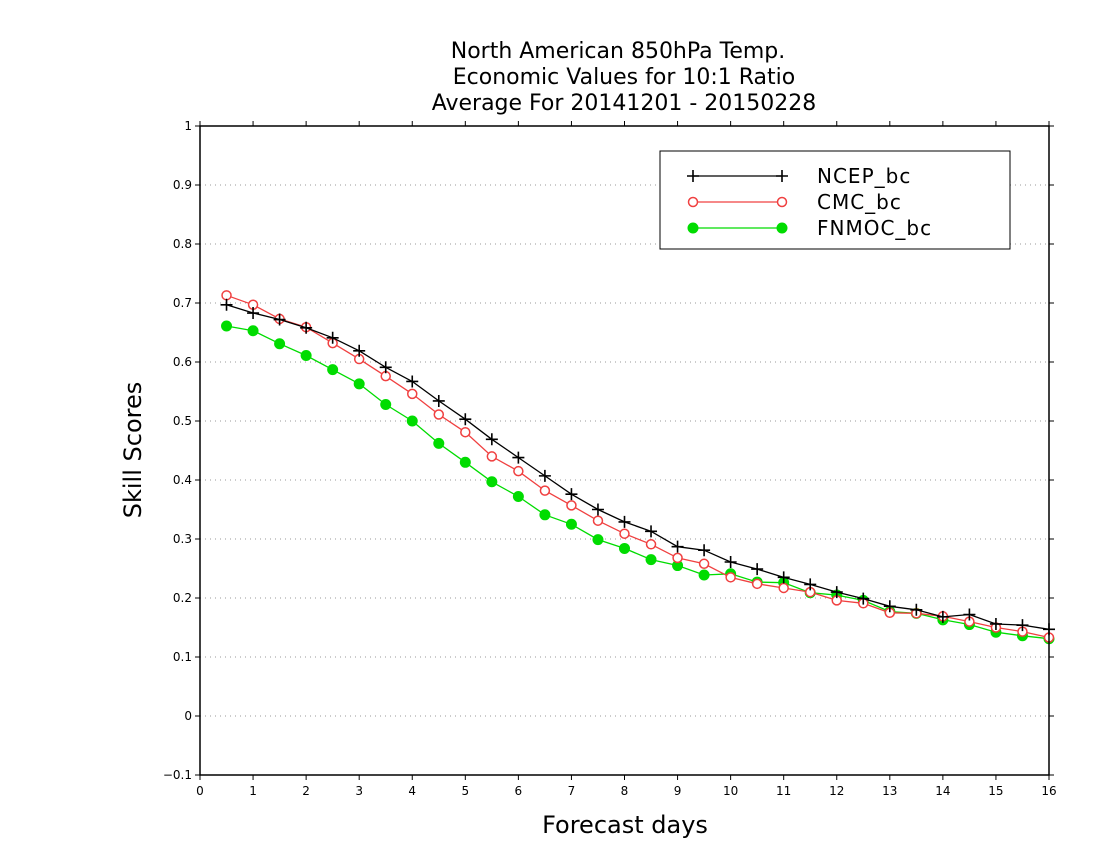  I want to click on legend-label: CMC_bc, so click(859, 202).